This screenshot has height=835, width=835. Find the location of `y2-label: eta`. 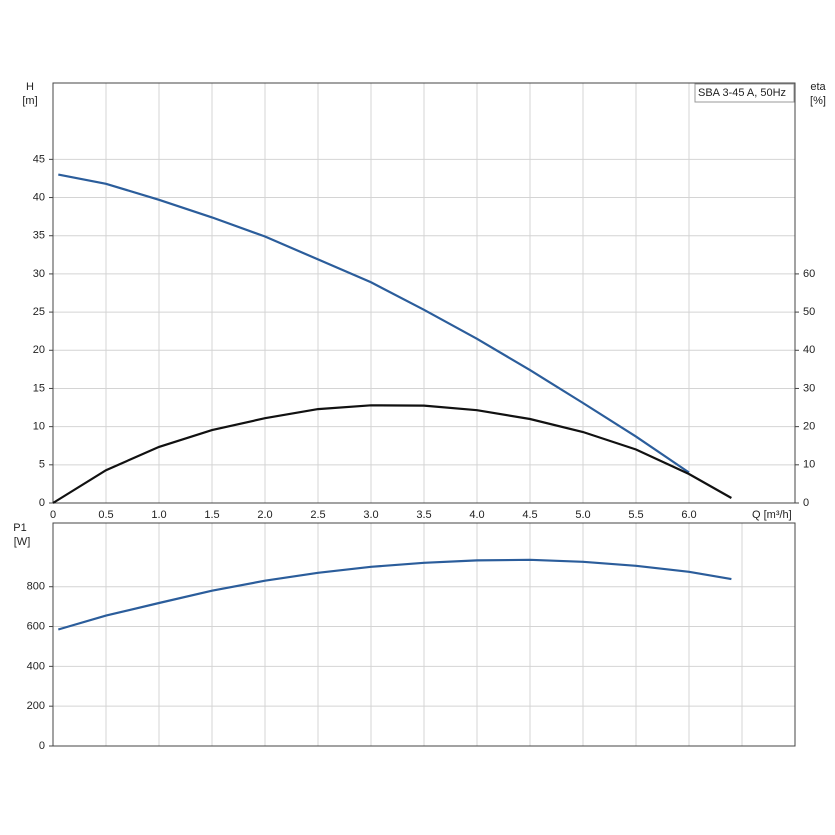

y2-label: eta is located at coordinates (818, 87).